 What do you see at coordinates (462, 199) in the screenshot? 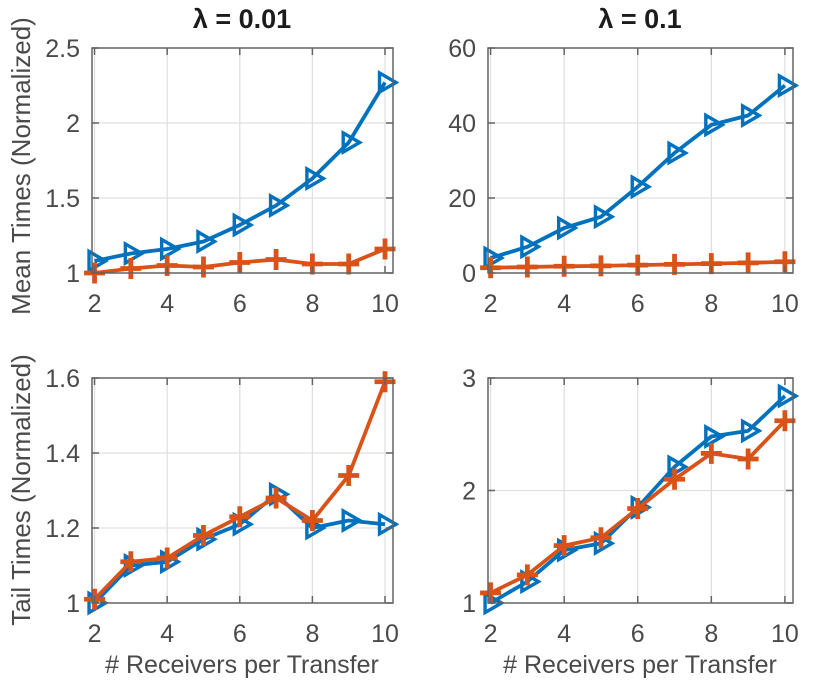
I see `y-tick-label: 20` at bounding box center [462, 199].